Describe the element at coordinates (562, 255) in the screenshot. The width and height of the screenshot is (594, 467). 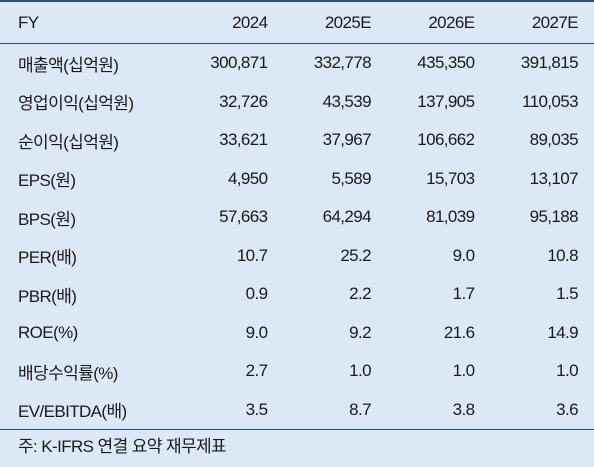
I see `cell-value: 10.8` at that location.